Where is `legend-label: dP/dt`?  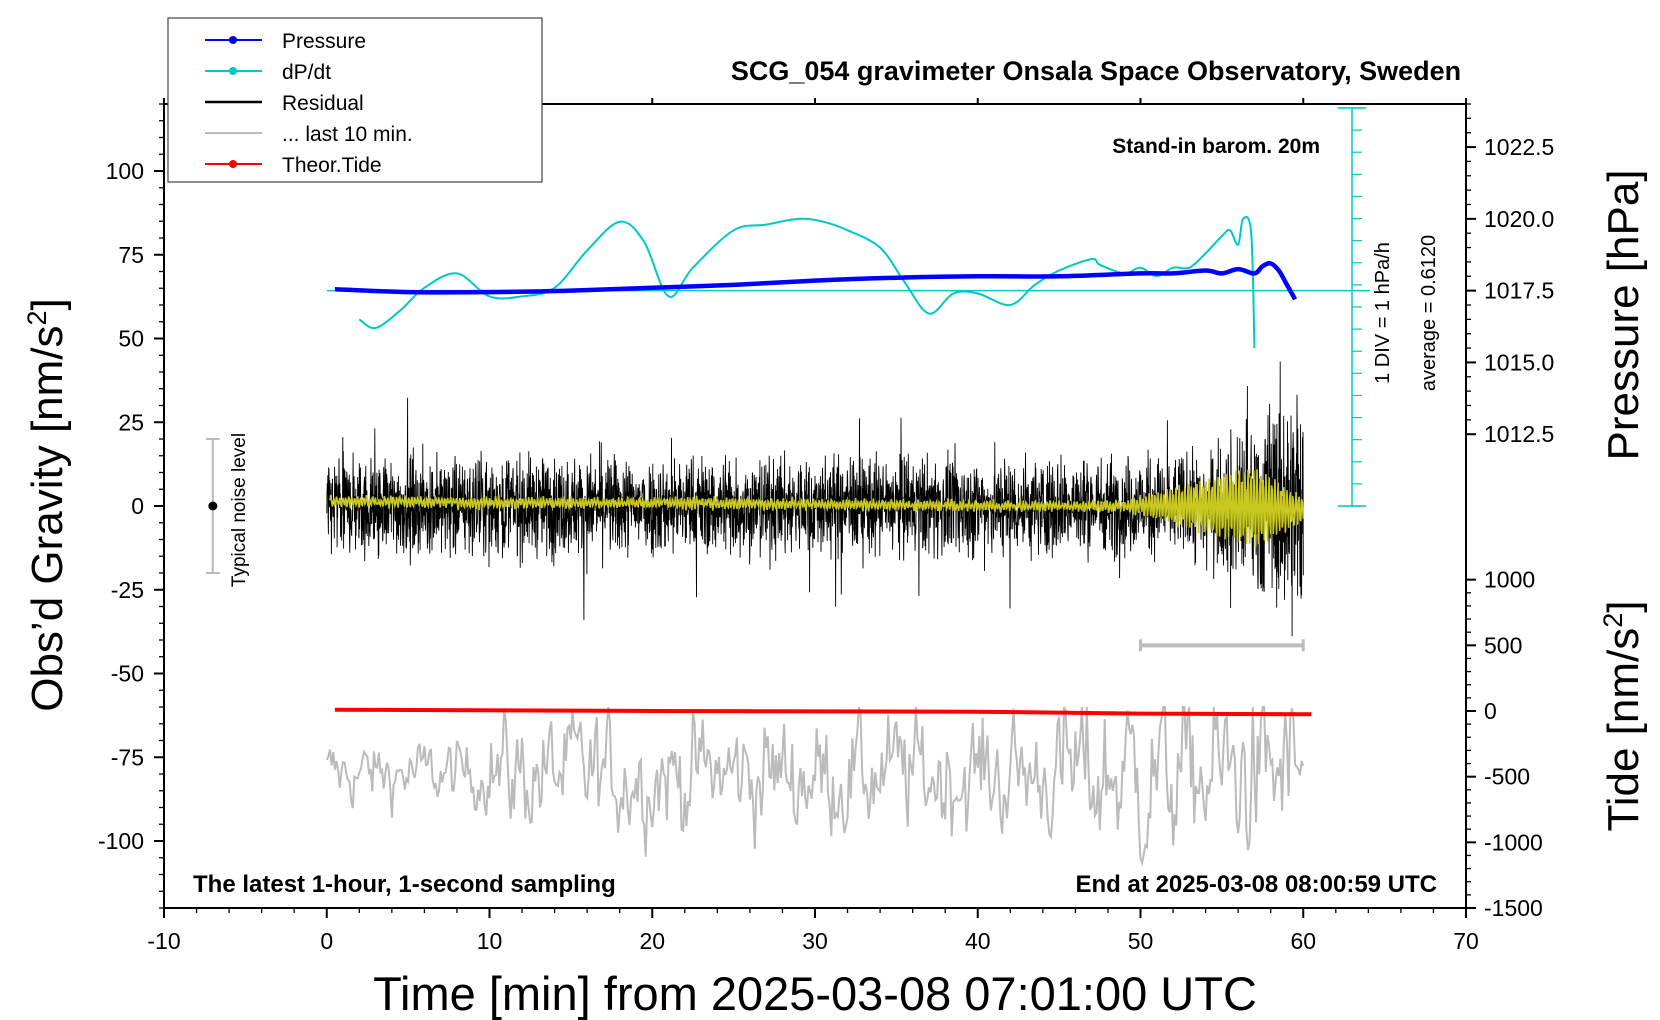 legend-label: dP/dt is located at coordinates (306, 72).